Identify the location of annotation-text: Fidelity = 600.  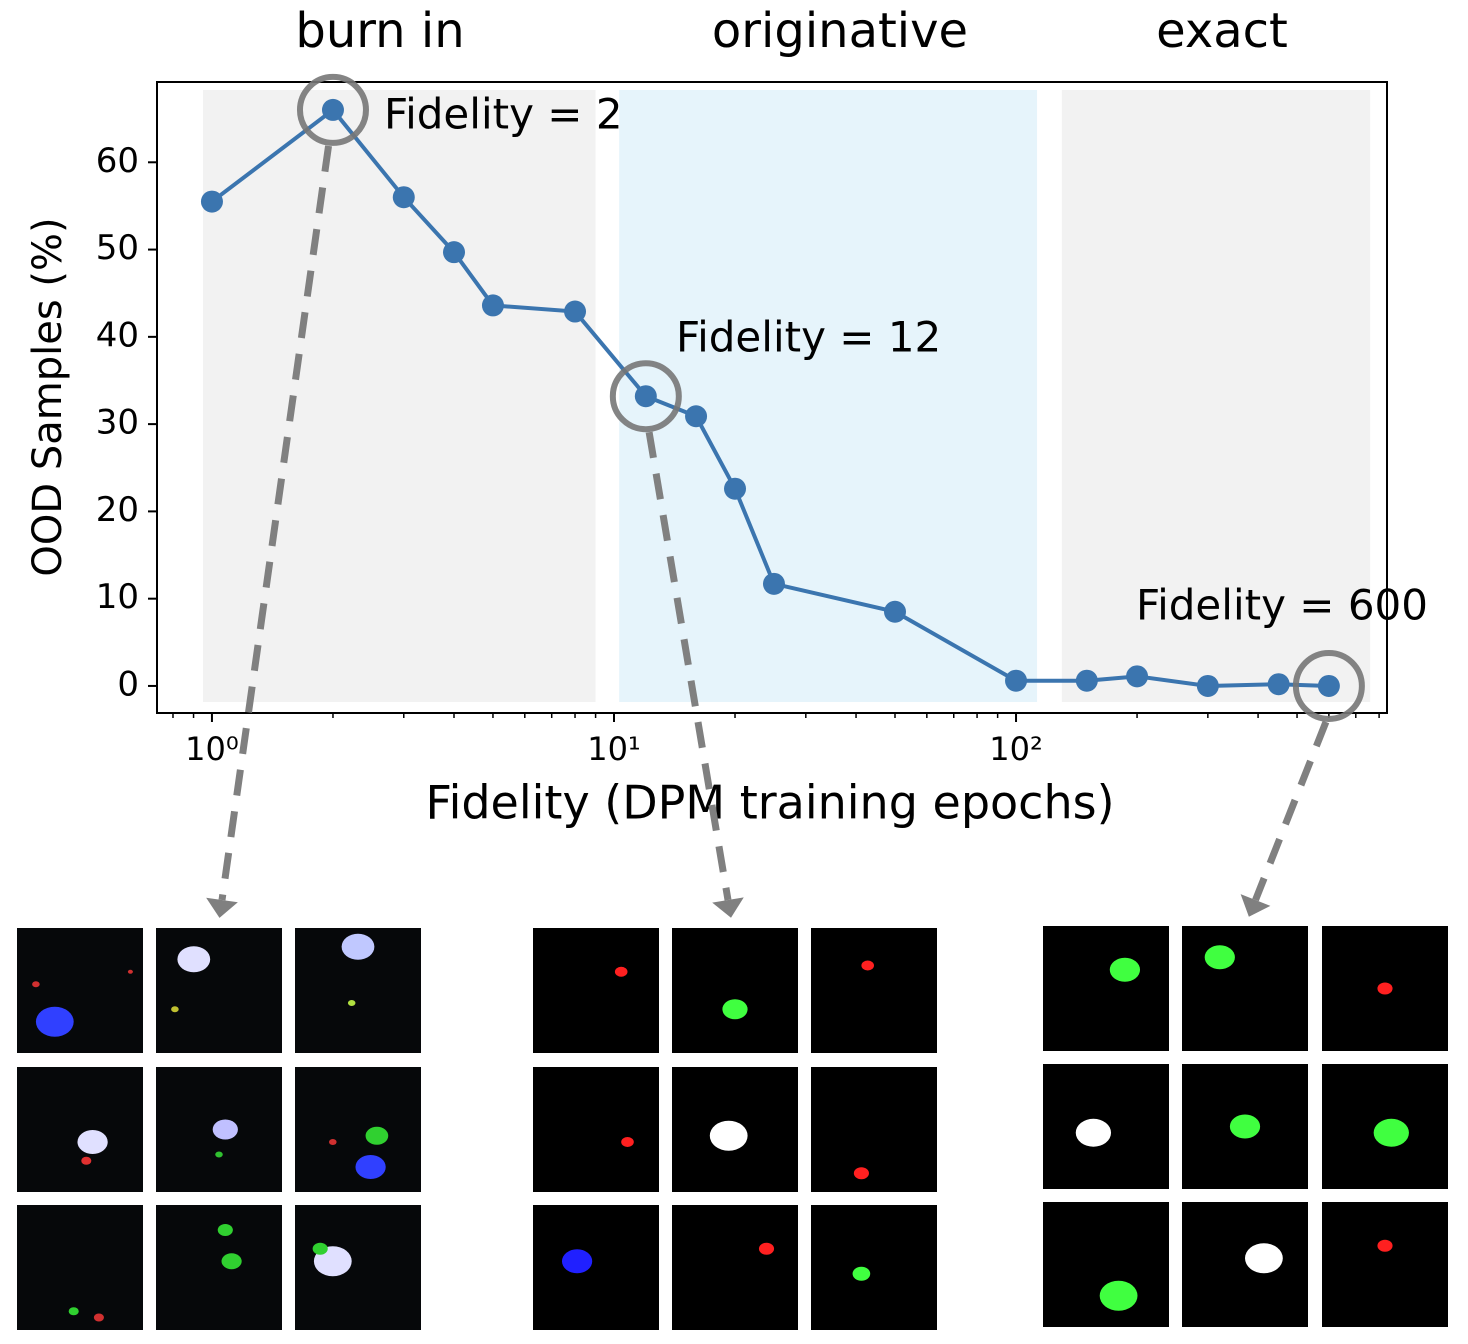
(1282, 605).